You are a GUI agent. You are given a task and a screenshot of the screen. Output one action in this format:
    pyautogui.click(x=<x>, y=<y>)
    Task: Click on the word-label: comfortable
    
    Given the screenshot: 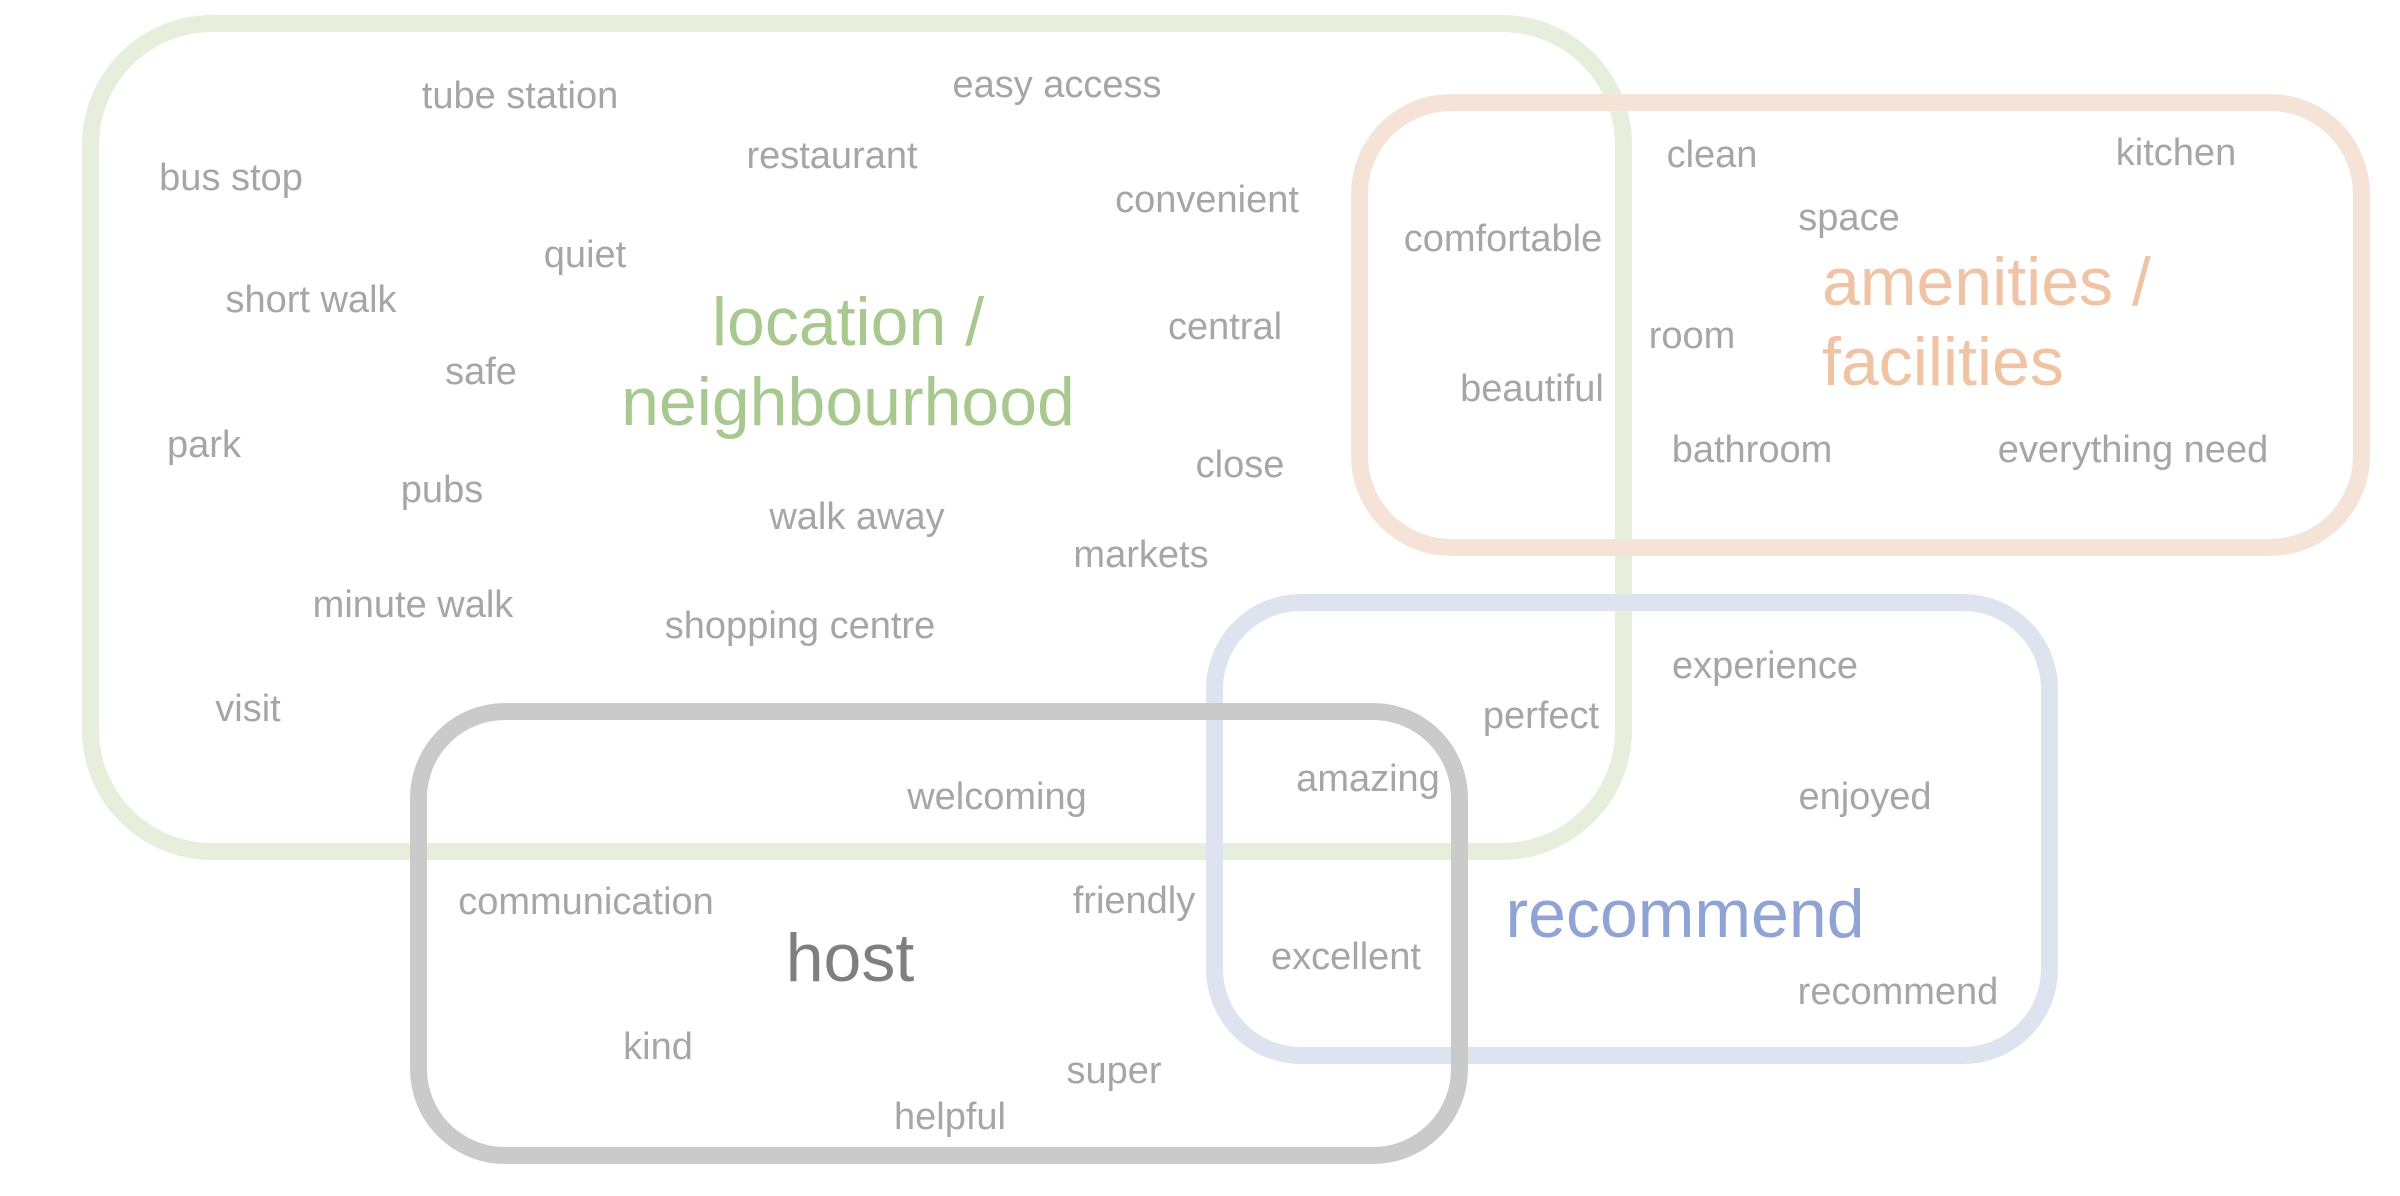 What is the action you would take?
    pyautogui.click(x=1503, y=239)
    